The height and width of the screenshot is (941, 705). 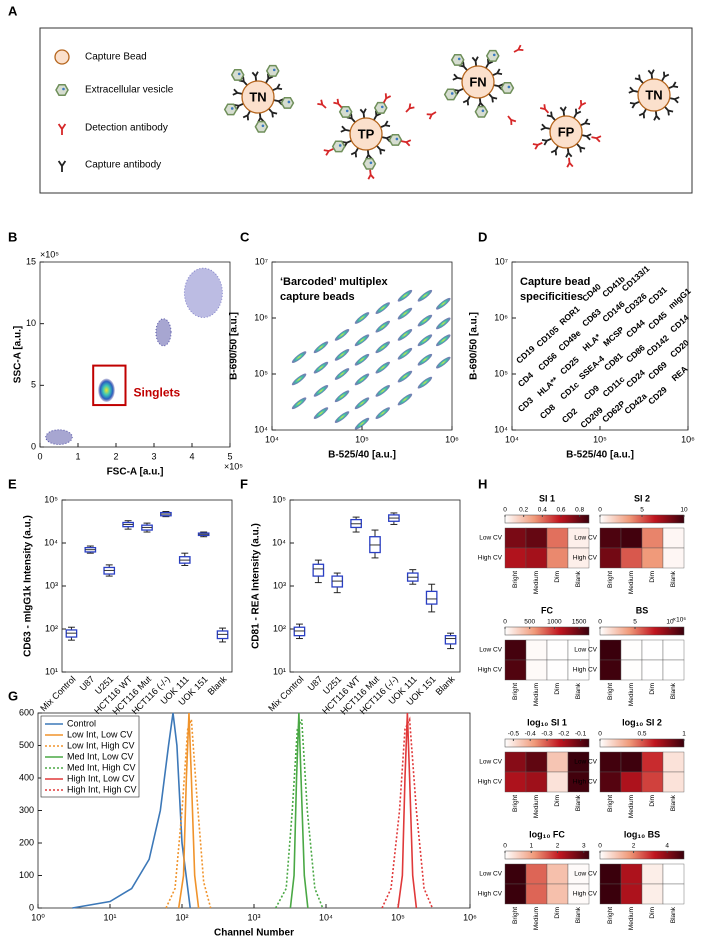 I want to click on colorbar-tick-label: 1, so click(x=684, y=734).